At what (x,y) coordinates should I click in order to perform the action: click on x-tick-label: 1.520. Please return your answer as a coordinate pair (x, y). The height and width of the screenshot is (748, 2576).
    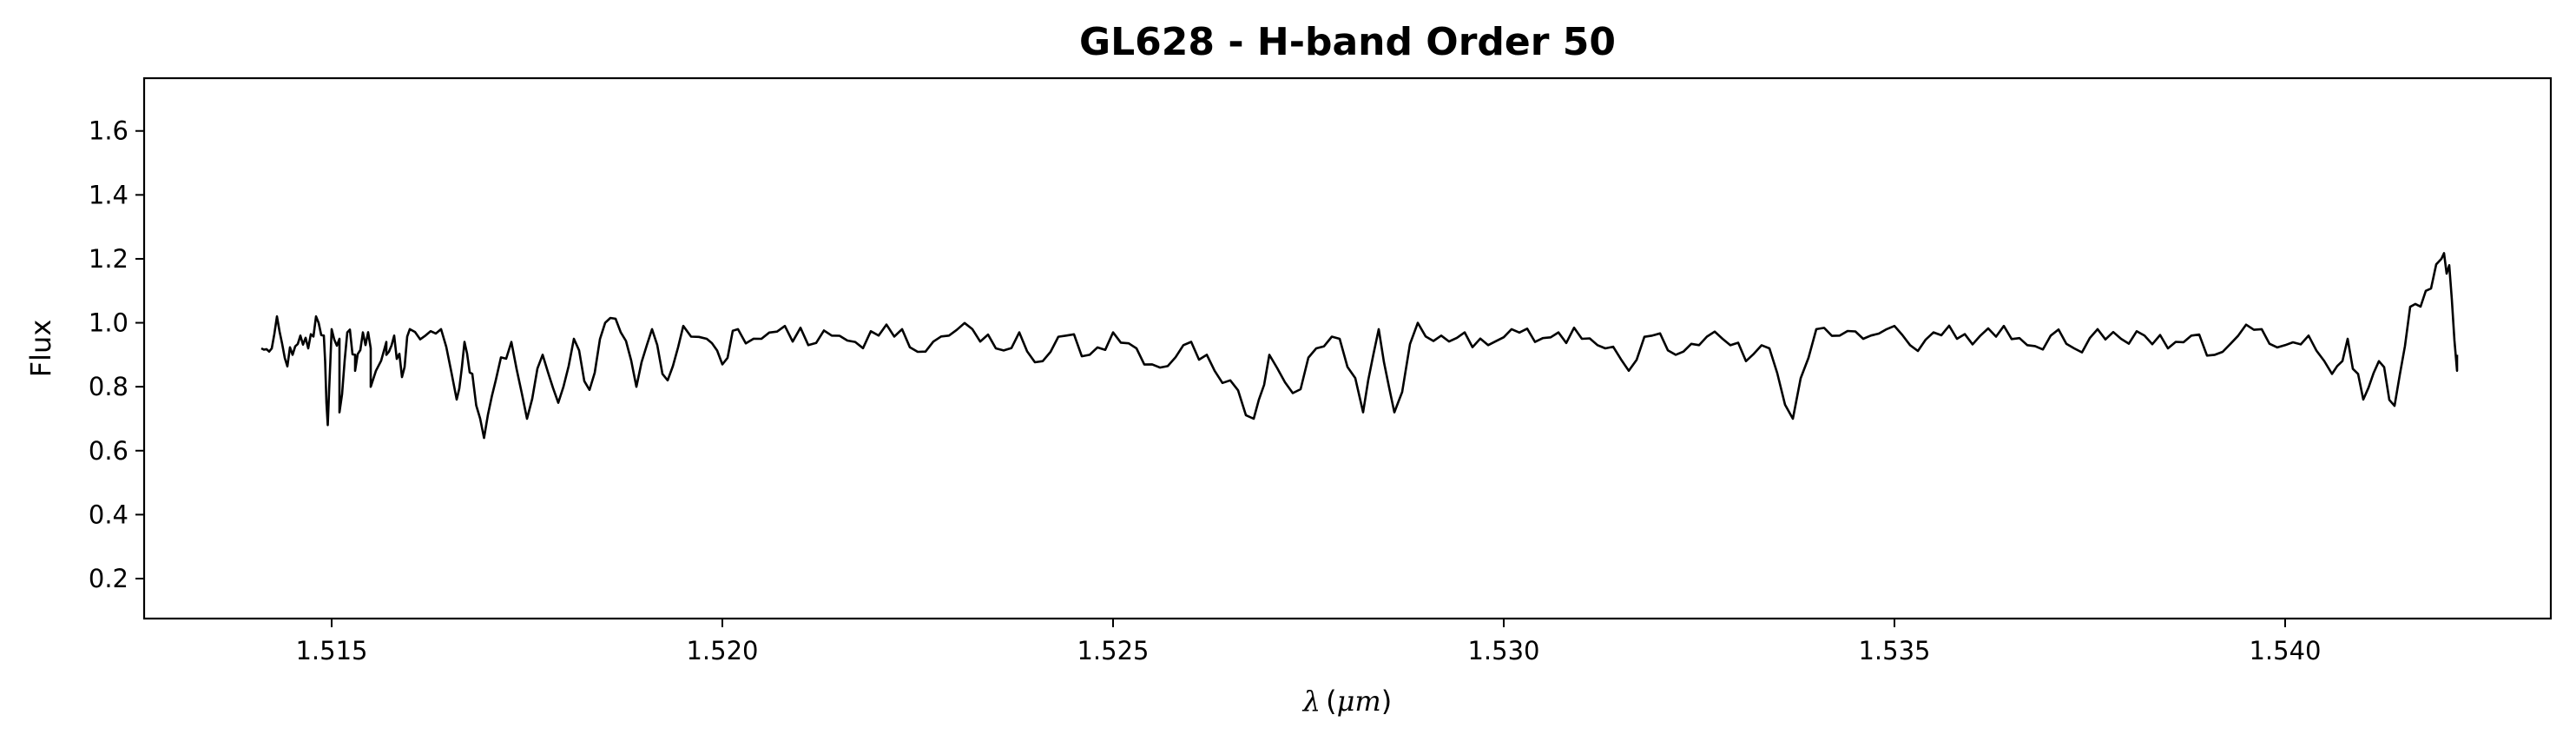
    Looking at the image, I should click on (722, 650).